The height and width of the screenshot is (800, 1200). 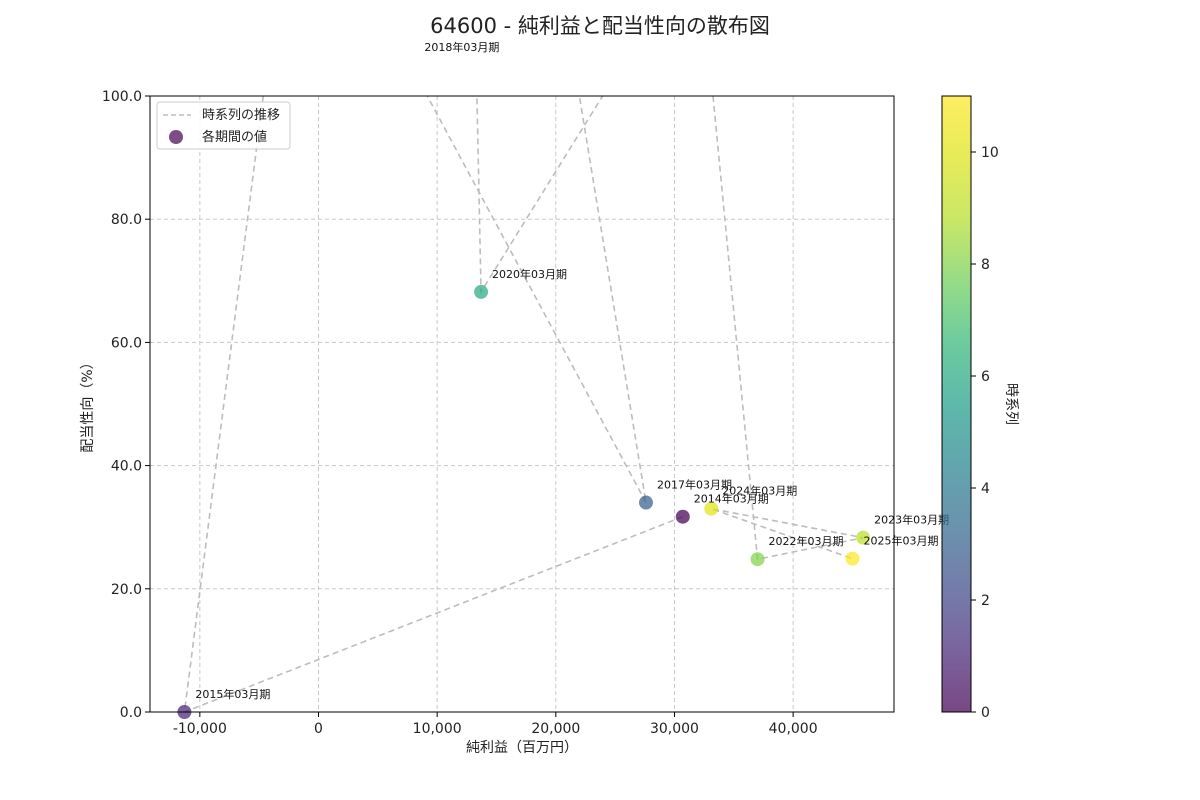 What do you see at coordinates (232, 694) in the screenshot?
I see `point-annotation: 2015年03月期` at bounding box center [232, 694].